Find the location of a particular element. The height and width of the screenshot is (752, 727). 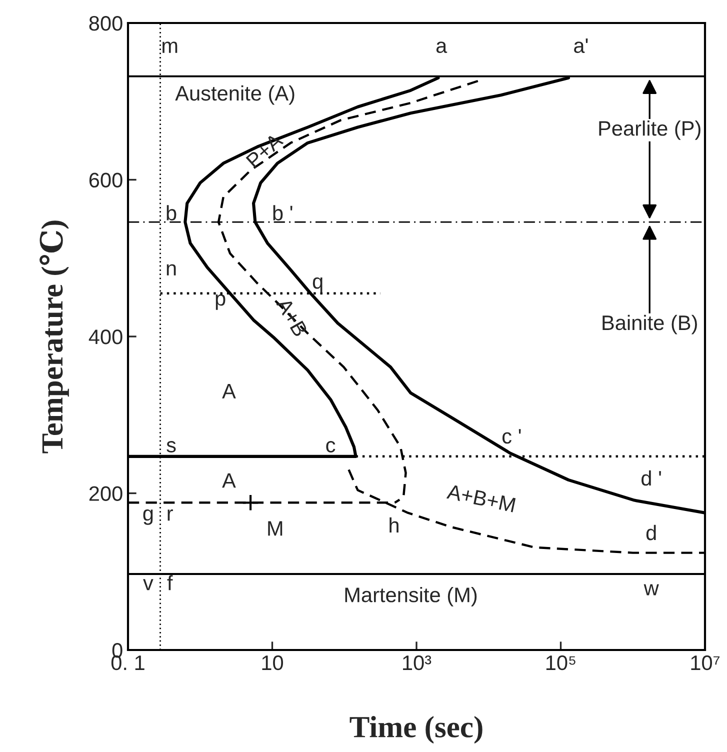

x-tick-label: 10⁵ is located at coordinates (561, 662).